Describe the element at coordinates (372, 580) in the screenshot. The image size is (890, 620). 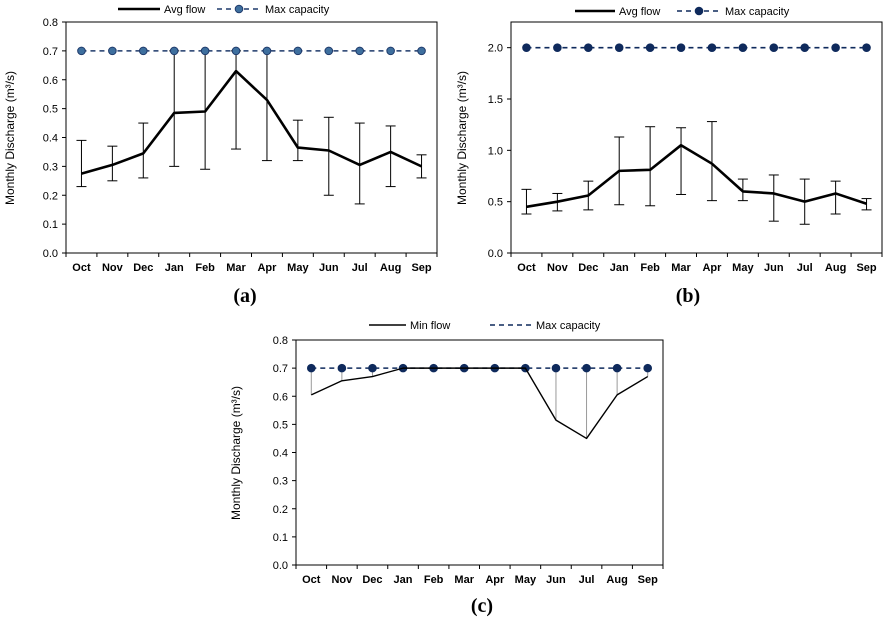
I see `x-tick-label: Dec` at that location.